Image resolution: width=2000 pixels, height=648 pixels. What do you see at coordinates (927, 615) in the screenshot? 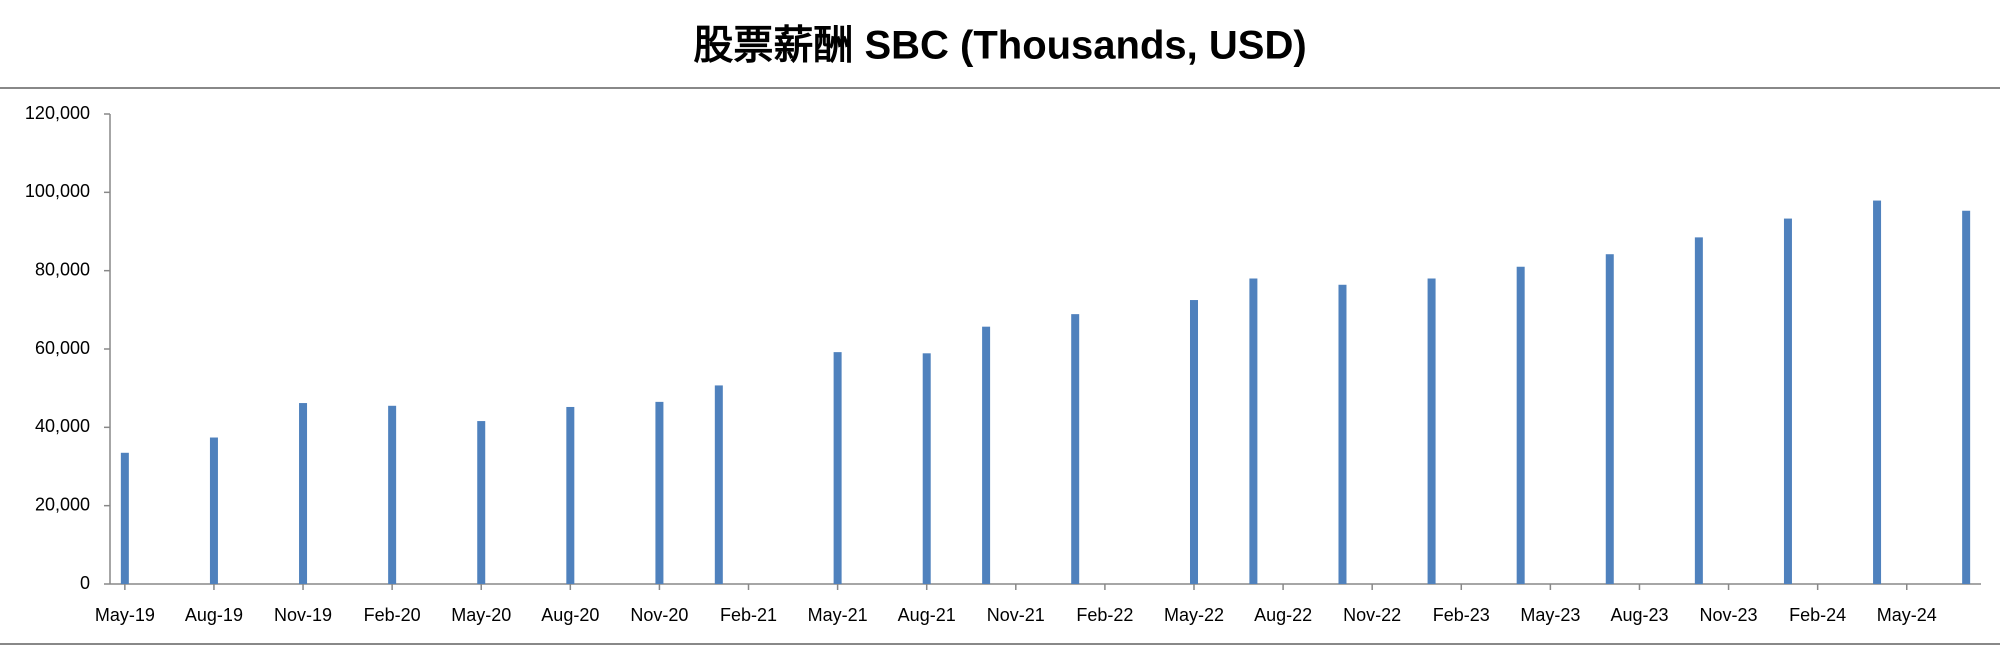
I see `x-tick-label: Aug-21` at bounding box center [927, 615].